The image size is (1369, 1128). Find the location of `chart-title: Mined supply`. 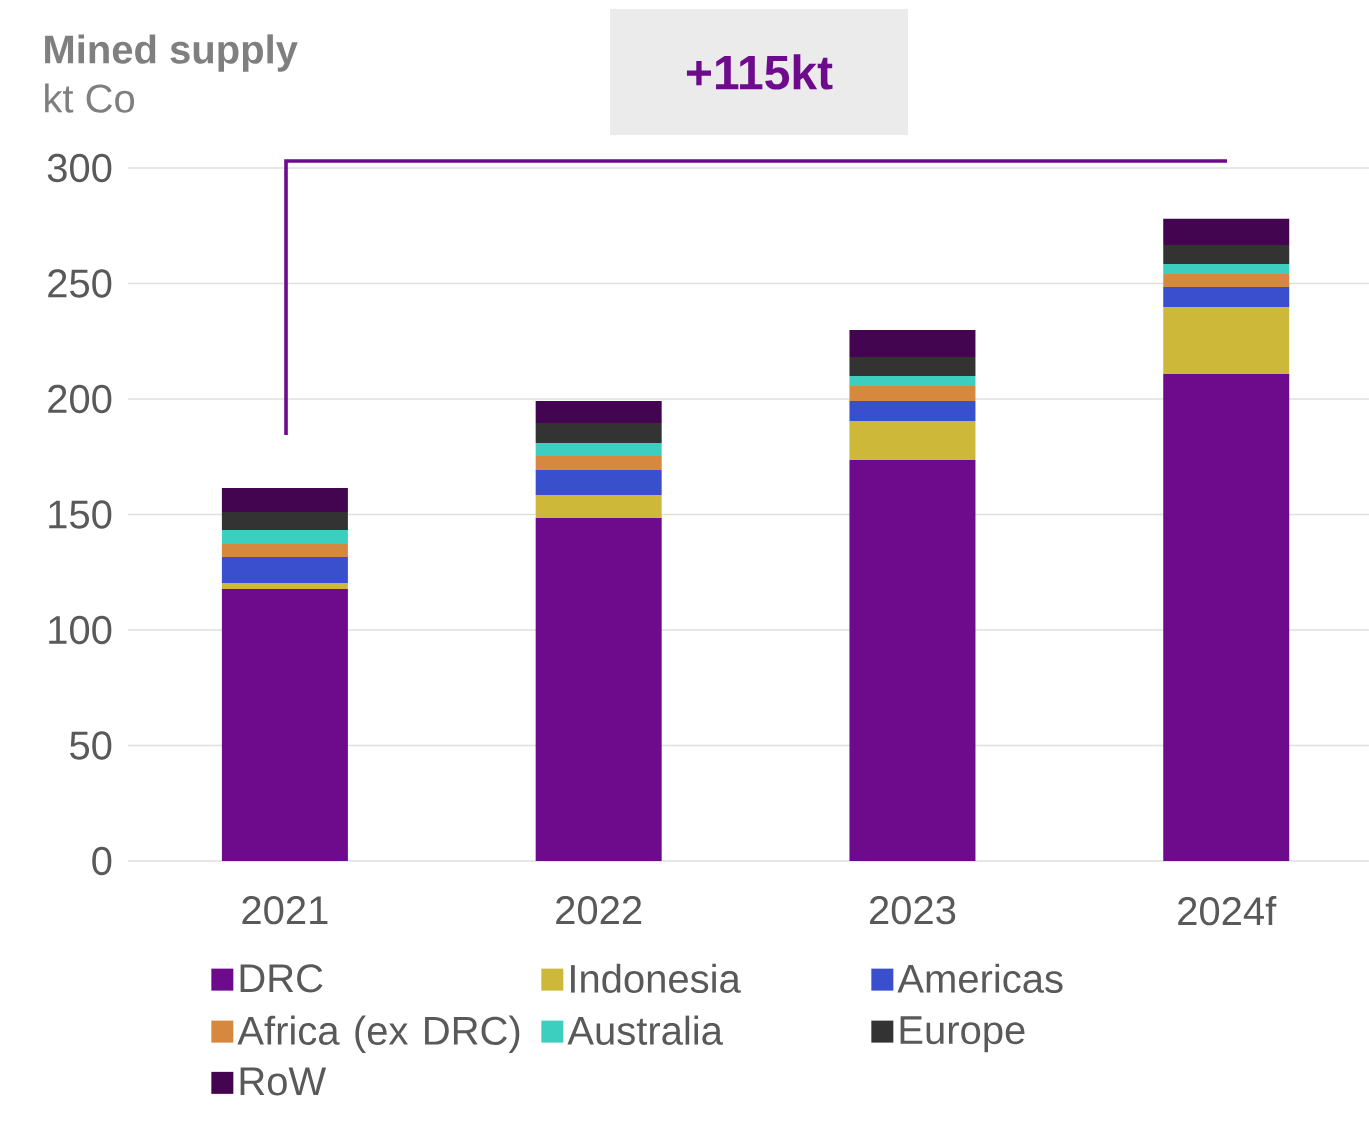

chart-title: Mined supply is located at coordinates (171, 53).